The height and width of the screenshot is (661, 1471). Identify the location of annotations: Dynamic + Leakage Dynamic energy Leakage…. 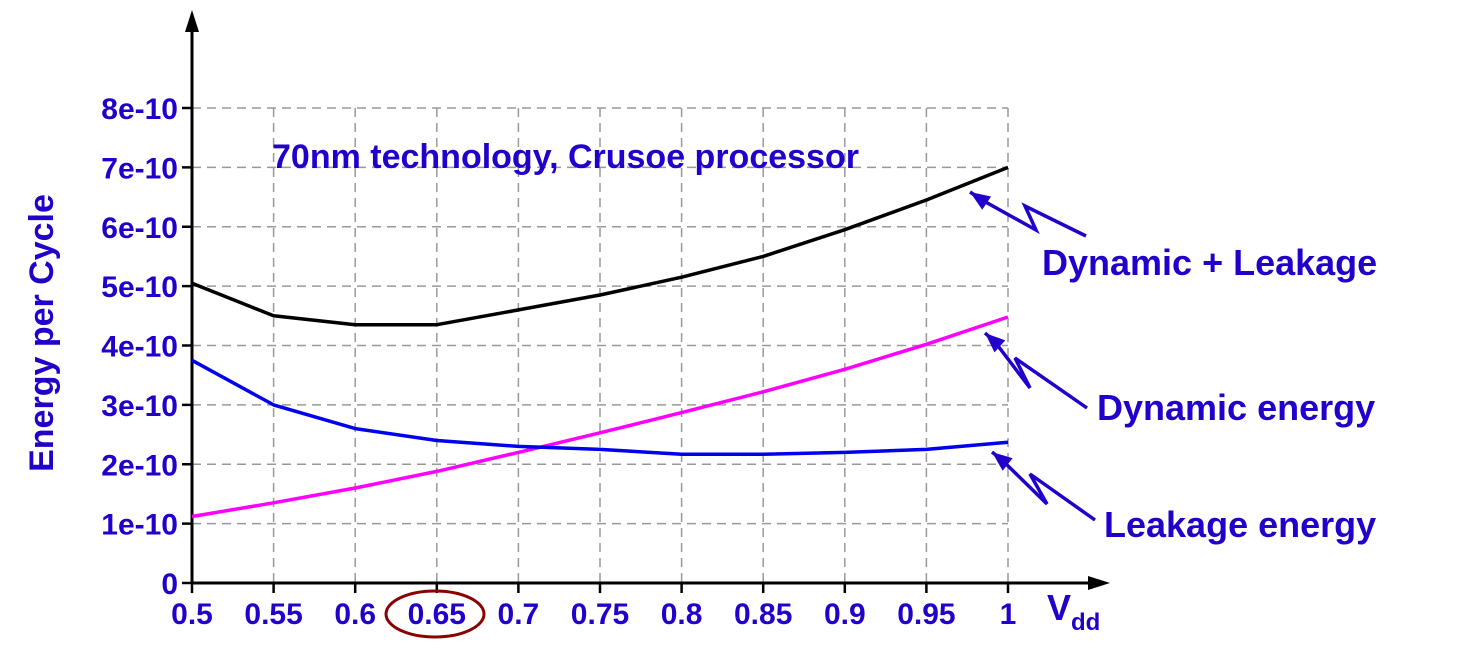
(1209, 393).